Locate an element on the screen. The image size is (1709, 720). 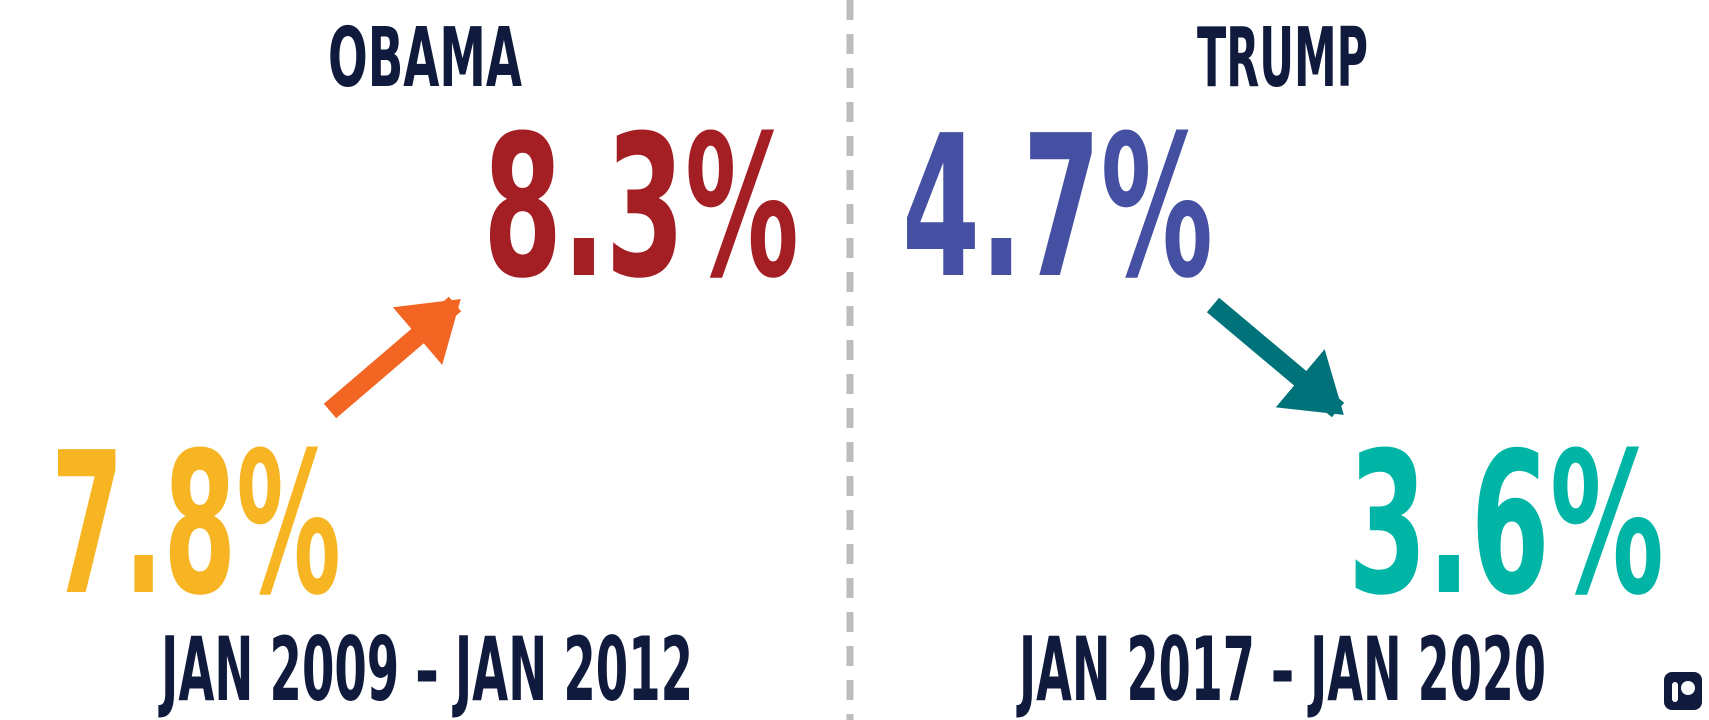
end-value: 3.6% is located at coordinates (1506, 525).